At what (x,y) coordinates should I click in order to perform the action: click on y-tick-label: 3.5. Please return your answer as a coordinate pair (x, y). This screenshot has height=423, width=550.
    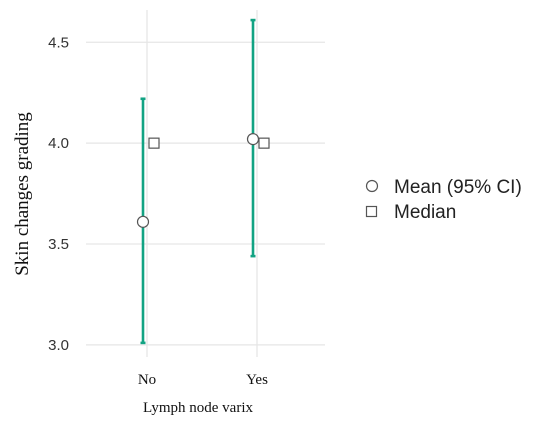
    Looking at the image, I should click on (58, 244).